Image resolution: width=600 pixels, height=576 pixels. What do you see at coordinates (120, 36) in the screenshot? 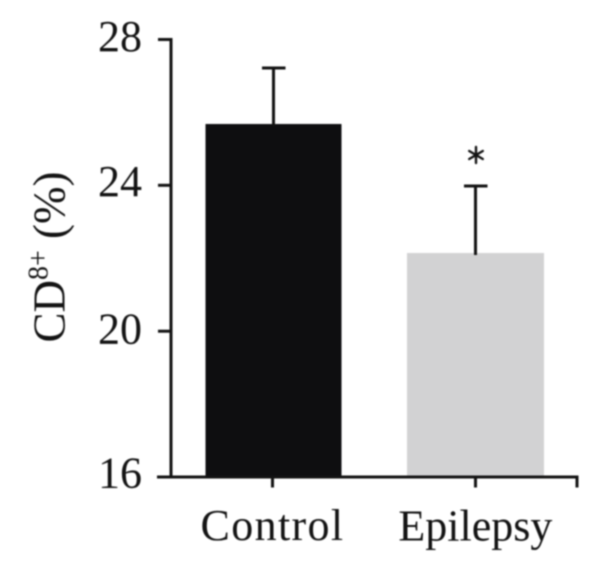
I see `svg-text: 28` at bounding box center [120, 36].